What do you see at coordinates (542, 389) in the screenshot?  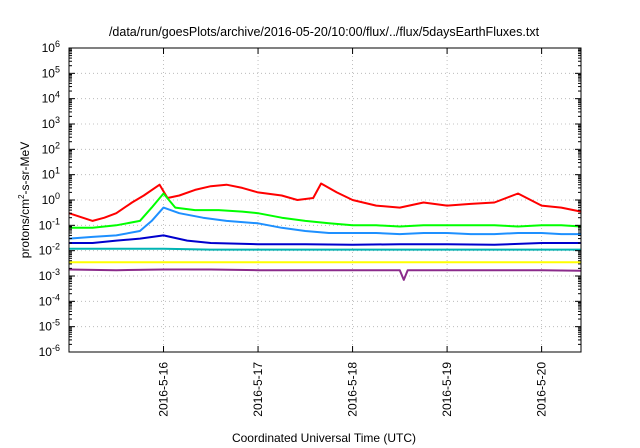 I see `x-tick-label: 2016-5-20` at bounding box center [542, 389].